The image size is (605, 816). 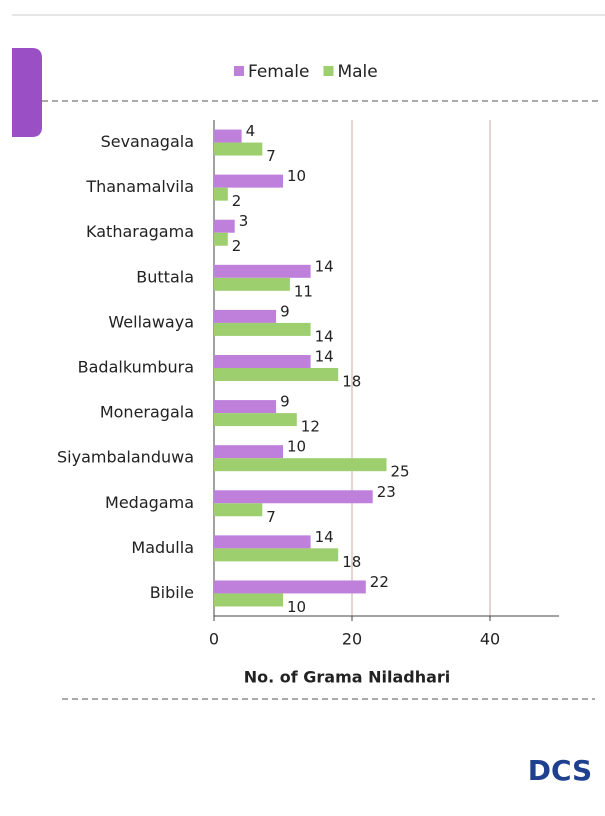 What do you see at coordinates (172, 592) in the screenshot?
I see `y-tick-label: Bibile` at bounding box center [172, 592].